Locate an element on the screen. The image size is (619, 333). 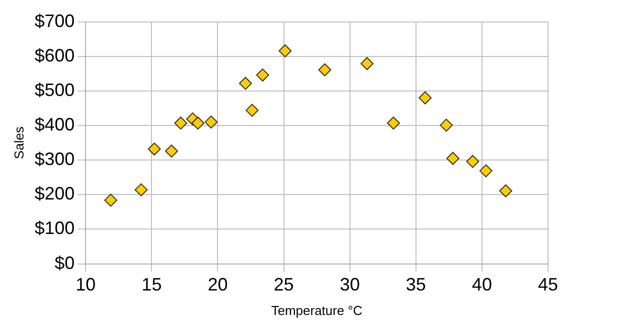
x-tick-label: 35 is located at coordinates (416, 284).